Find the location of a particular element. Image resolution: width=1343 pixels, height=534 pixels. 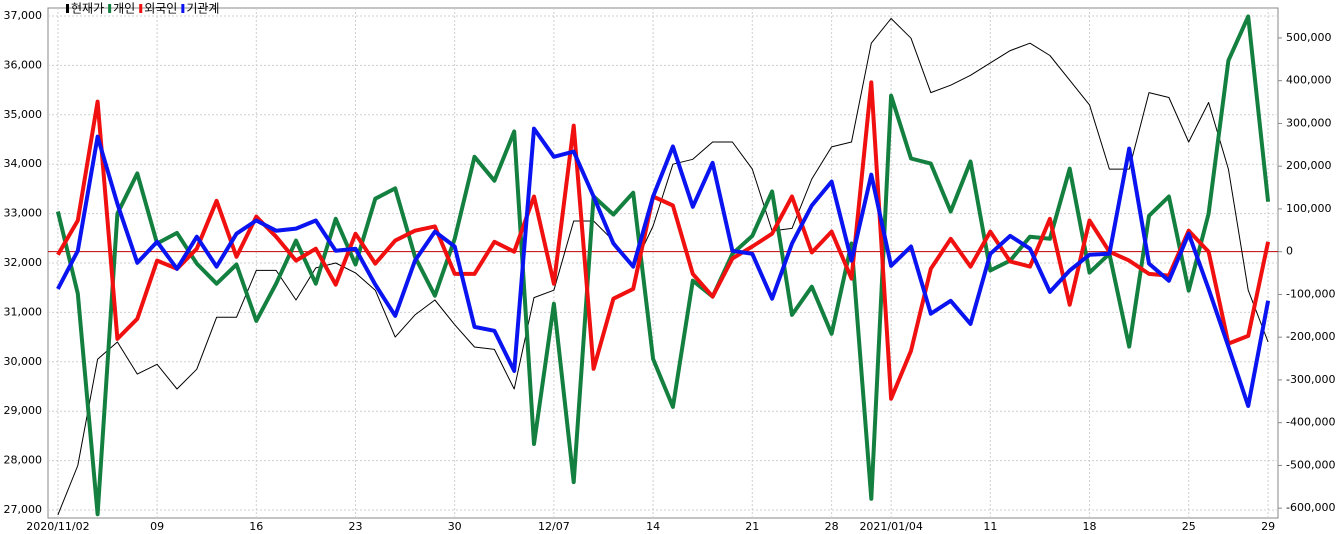

y2-tick-label: -500,000 is located at coordinates (1310, 464).